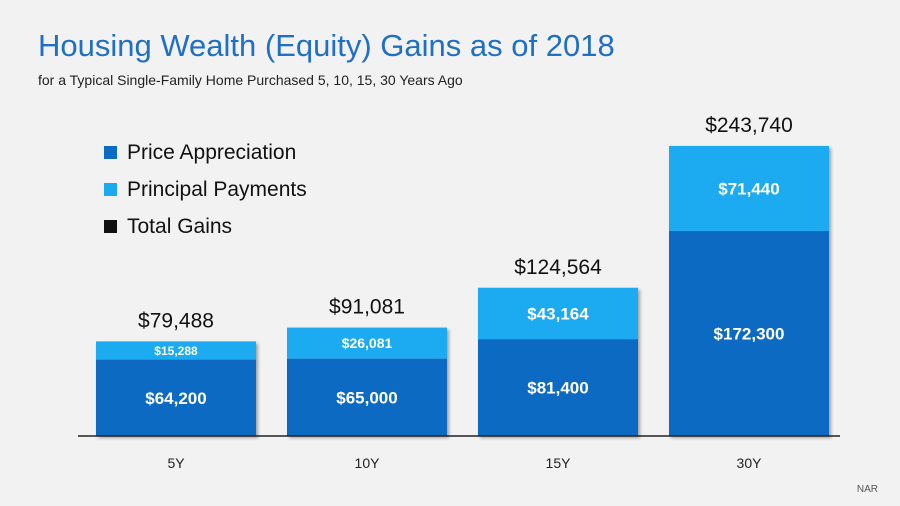  I want to click on source-label: NAR, so click(867, 489).